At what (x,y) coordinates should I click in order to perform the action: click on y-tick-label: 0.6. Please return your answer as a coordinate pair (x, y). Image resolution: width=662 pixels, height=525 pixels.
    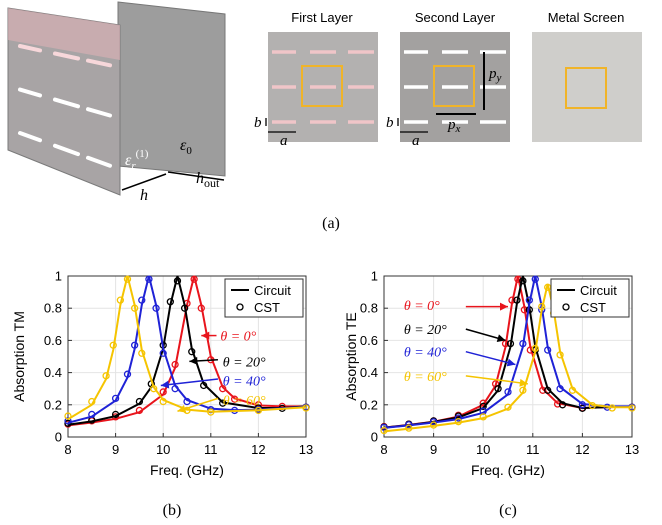
    Looking at the image, I should click on (369, 340).